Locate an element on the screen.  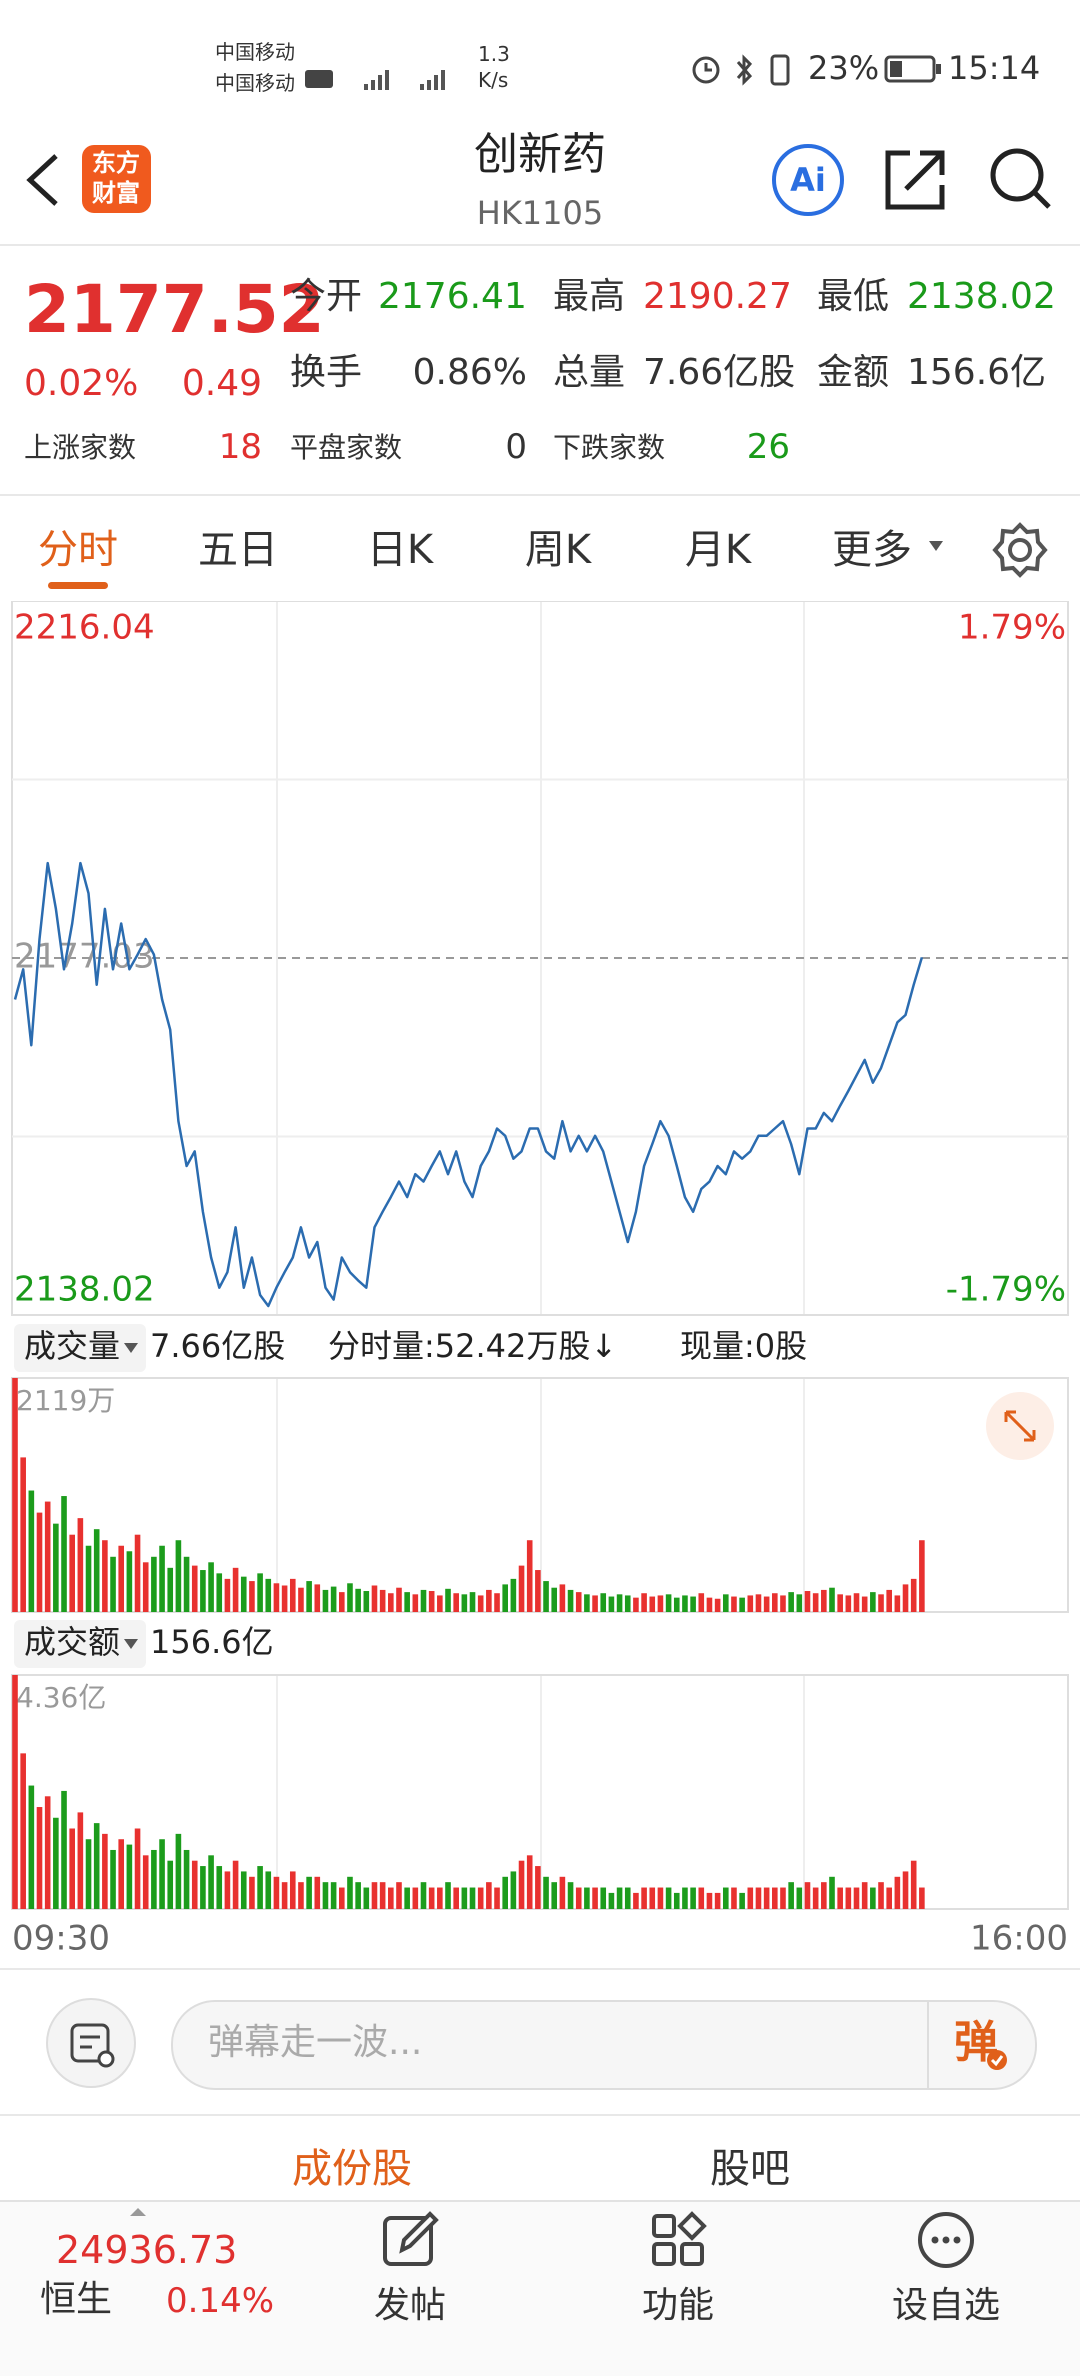
index-change: 0.14% is located at coordinates (220, 2301).